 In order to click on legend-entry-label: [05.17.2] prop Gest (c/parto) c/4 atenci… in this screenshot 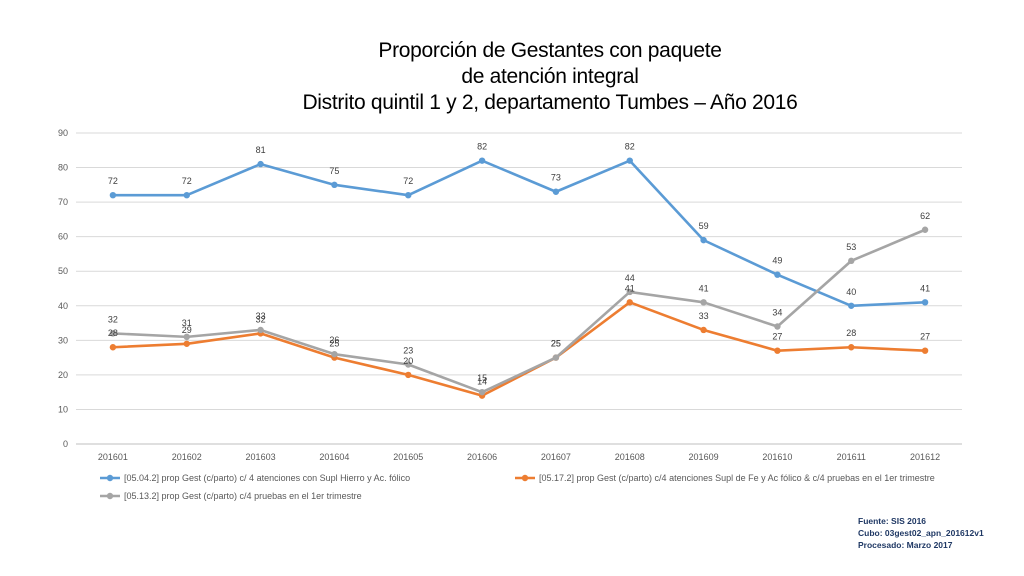, I will do `click(737, 478)`.